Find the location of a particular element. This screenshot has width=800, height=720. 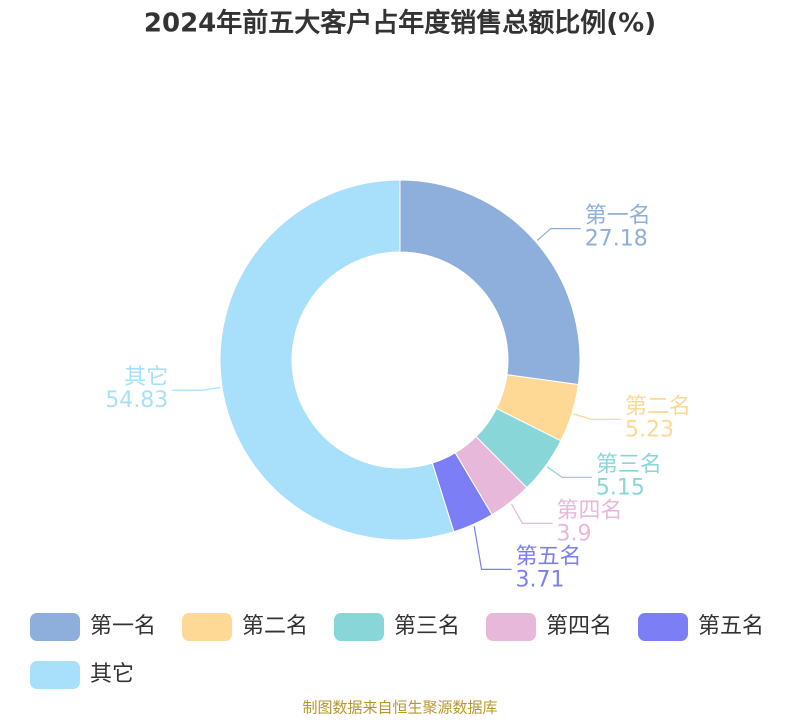

data-label-value: 5.23 is located at coordinates (649, 429).